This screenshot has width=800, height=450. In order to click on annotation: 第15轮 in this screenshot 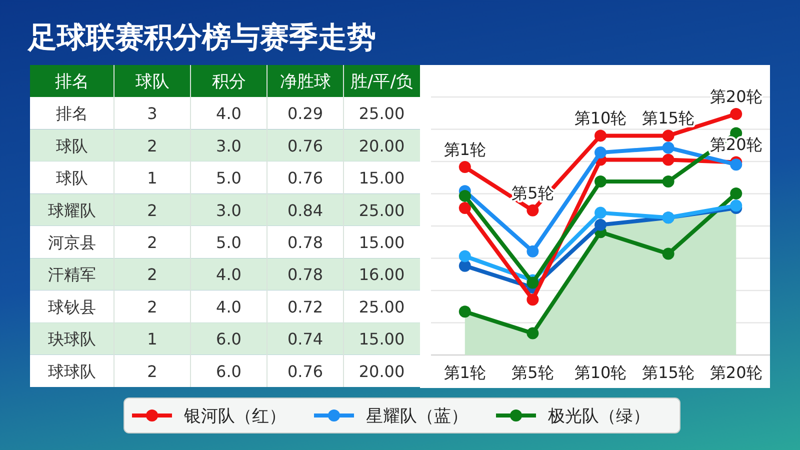, I will do `click(668, 118)`.